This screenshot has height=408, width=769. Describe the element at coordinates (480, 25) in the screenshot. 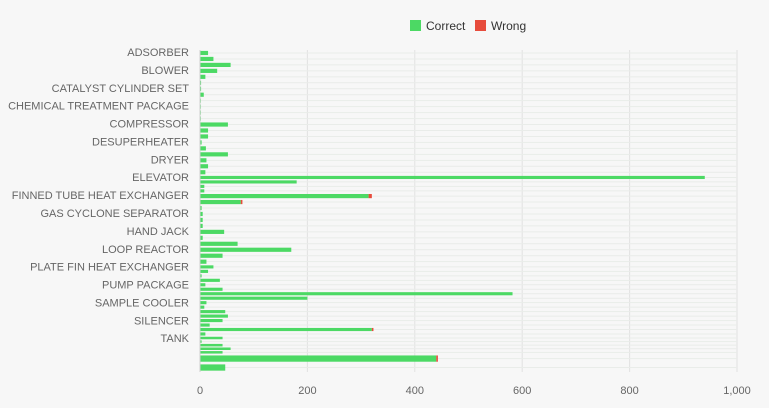

I see `legend-swatch-wrong` at that location.